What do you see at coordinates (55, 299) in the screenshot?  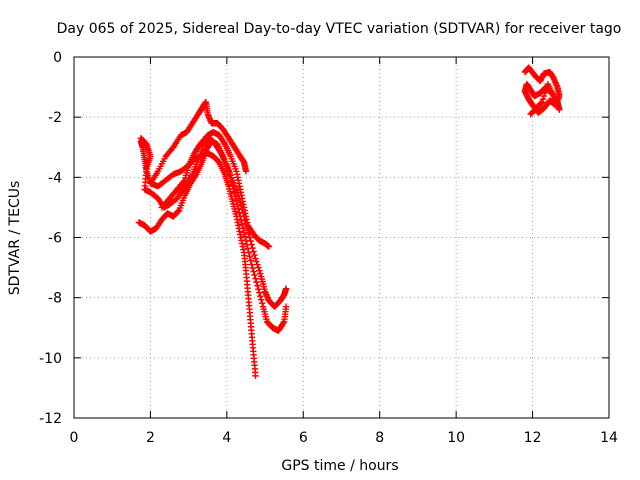 I see `y-tick-label: -8` at bounding box center [55, 299].